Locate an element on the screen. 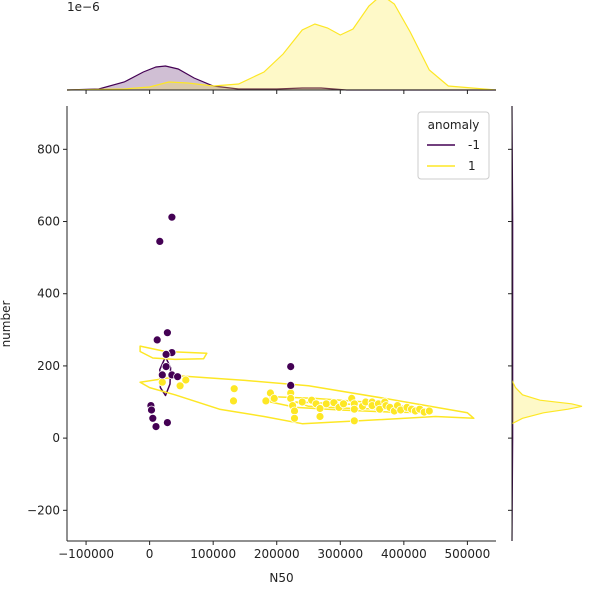 The height and width of the screenshot is (600, 600). right-marginal is located at coordinates (545, 323).